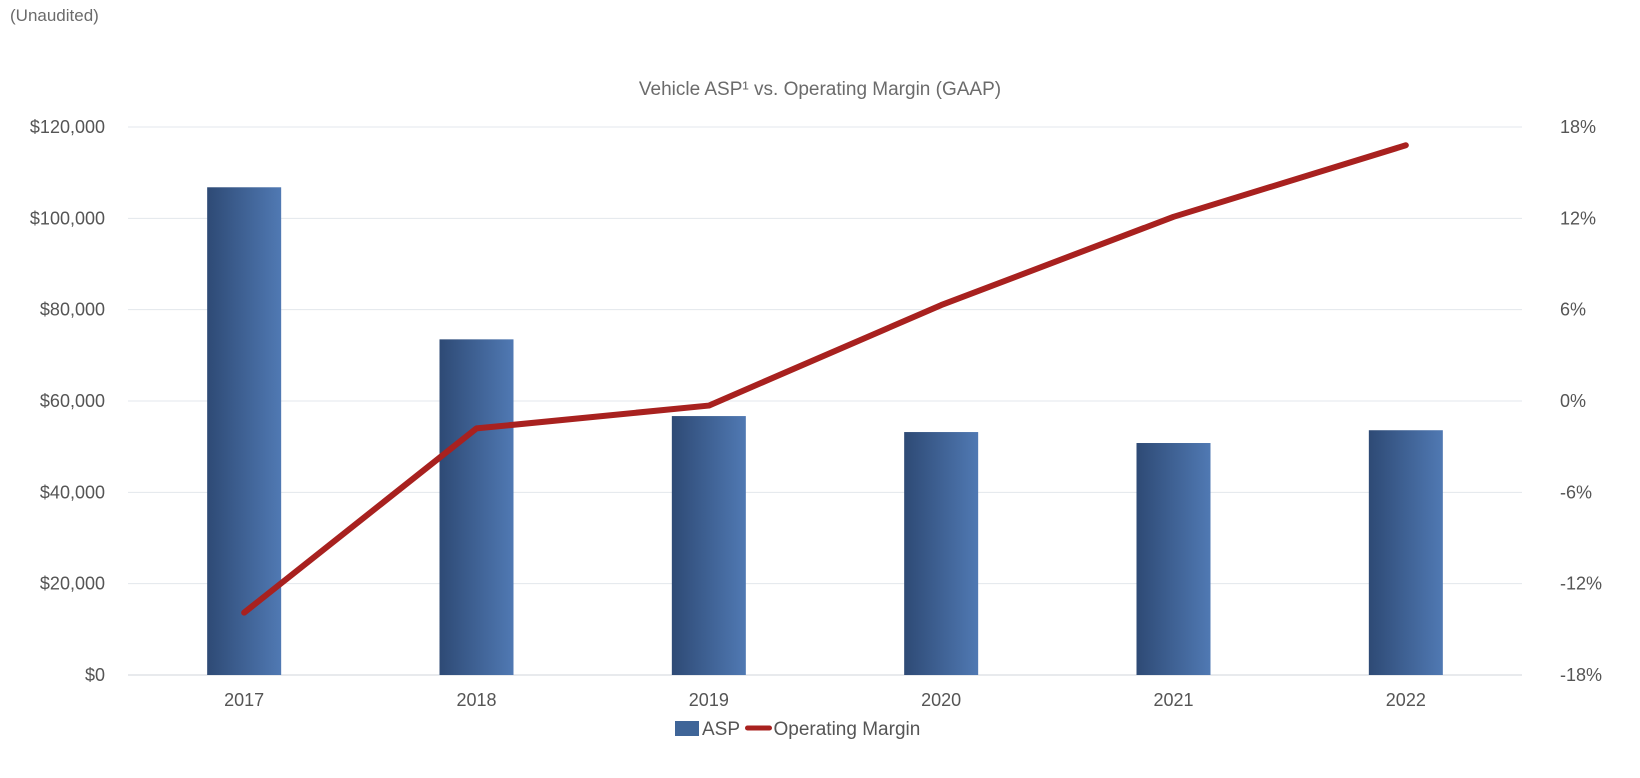 The image size is (1640, 778). What do you see at coordinates (825, 700) in the screenshot?
I see `x-axis: 2017 2018 2019 2020 2021 2022` at bounding box center [825, 700].